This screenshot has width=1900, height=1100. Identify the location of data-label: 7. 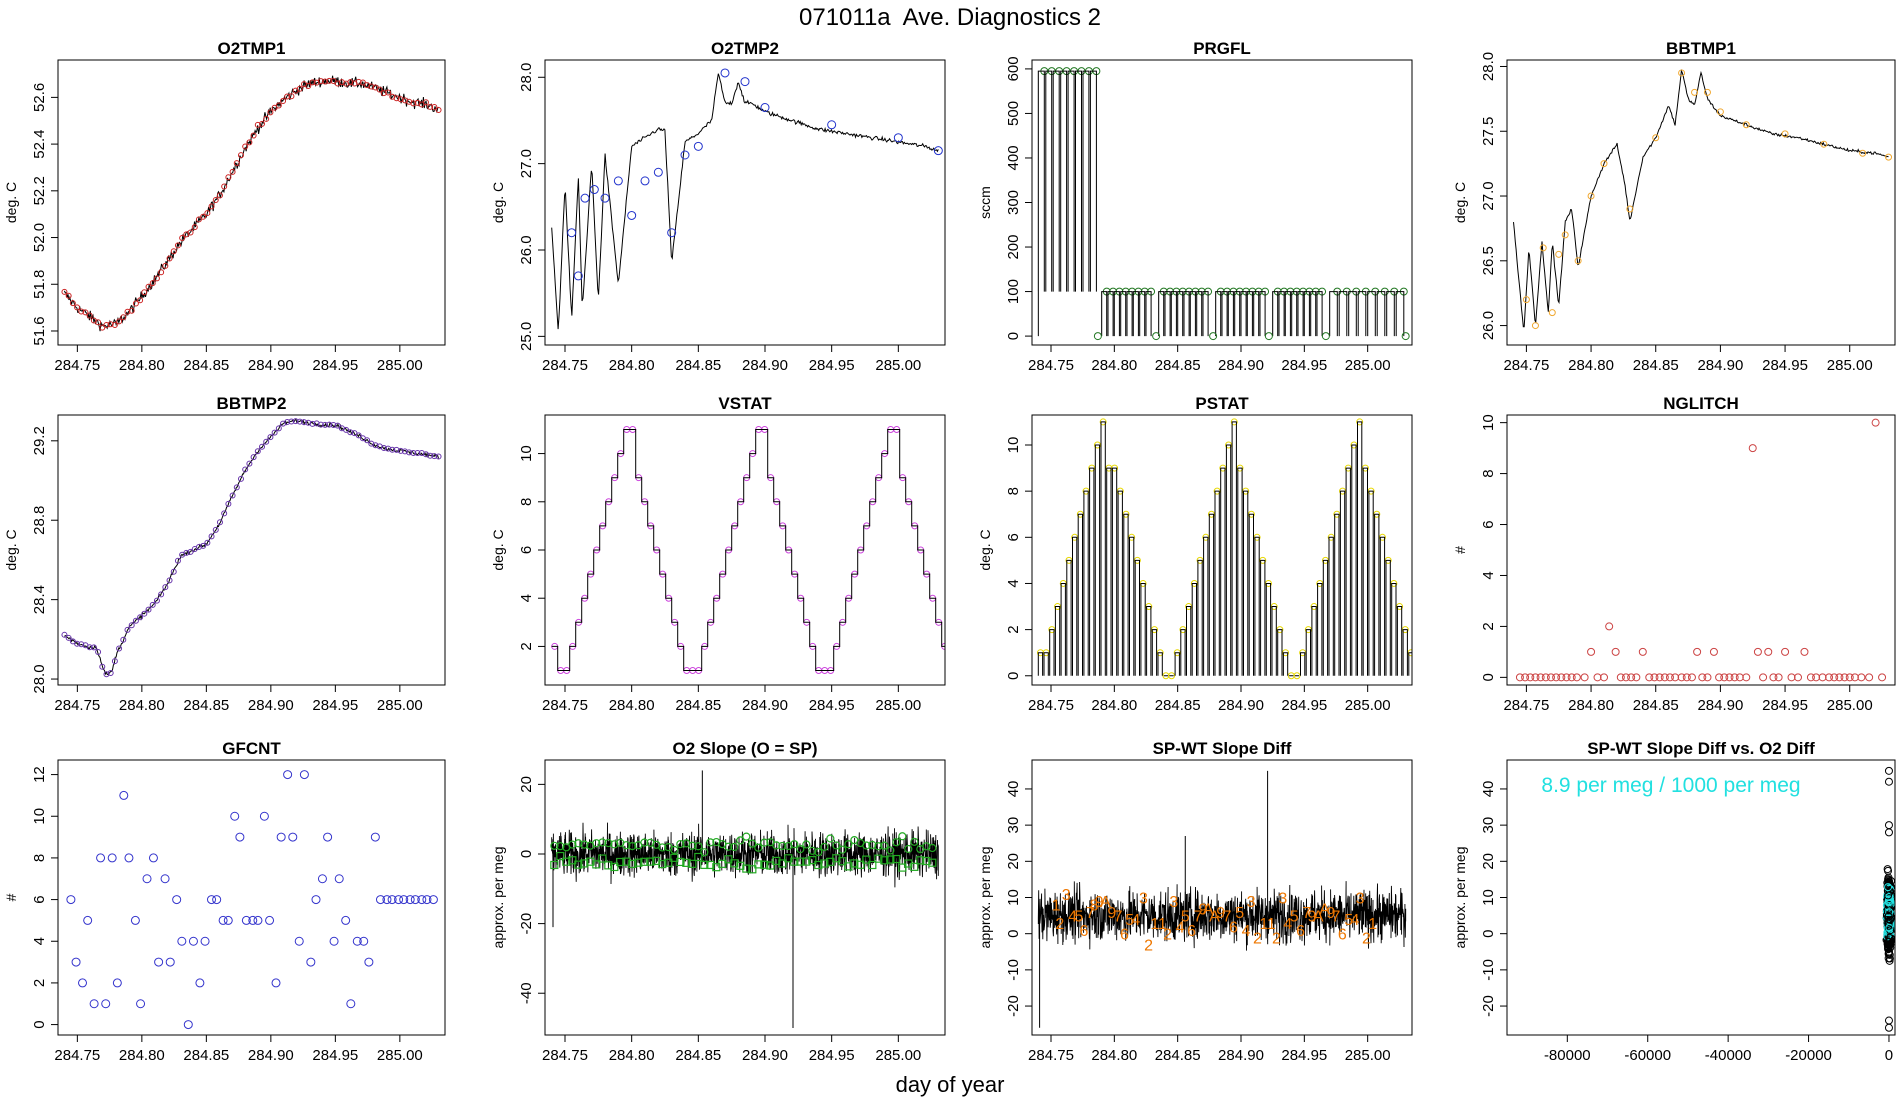
(1118, 917).